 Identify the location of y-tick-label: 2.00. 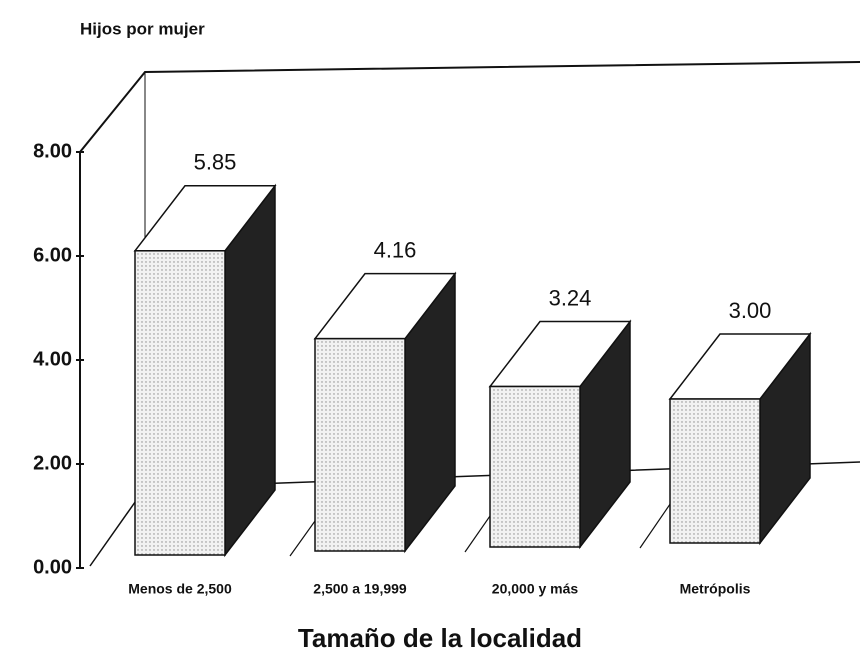
(52, 463).